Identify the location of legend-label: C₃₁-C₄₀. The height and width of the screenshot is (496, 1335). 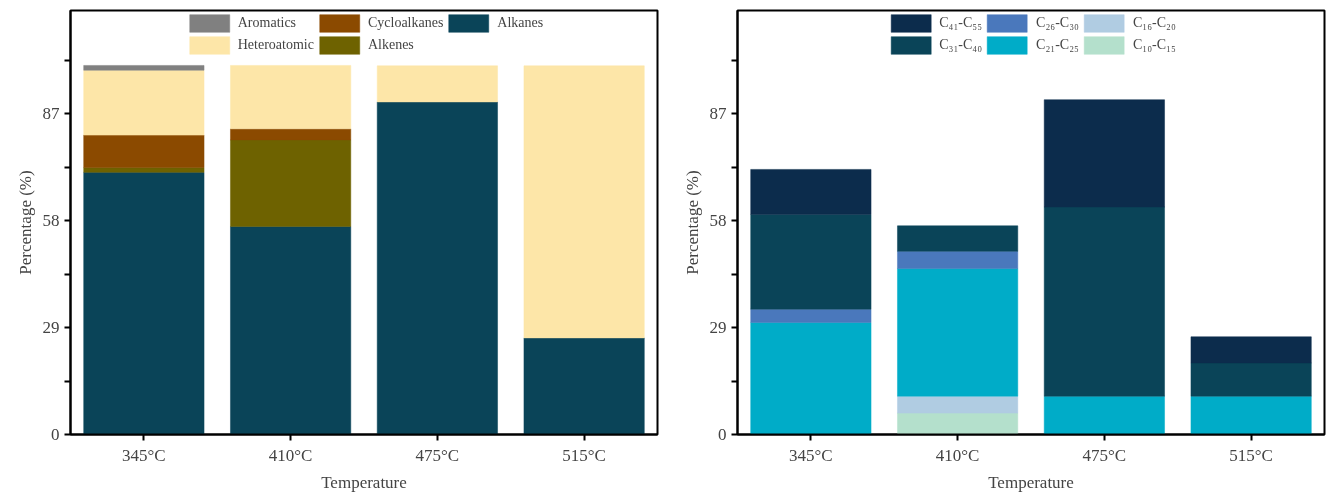
(961, 45).